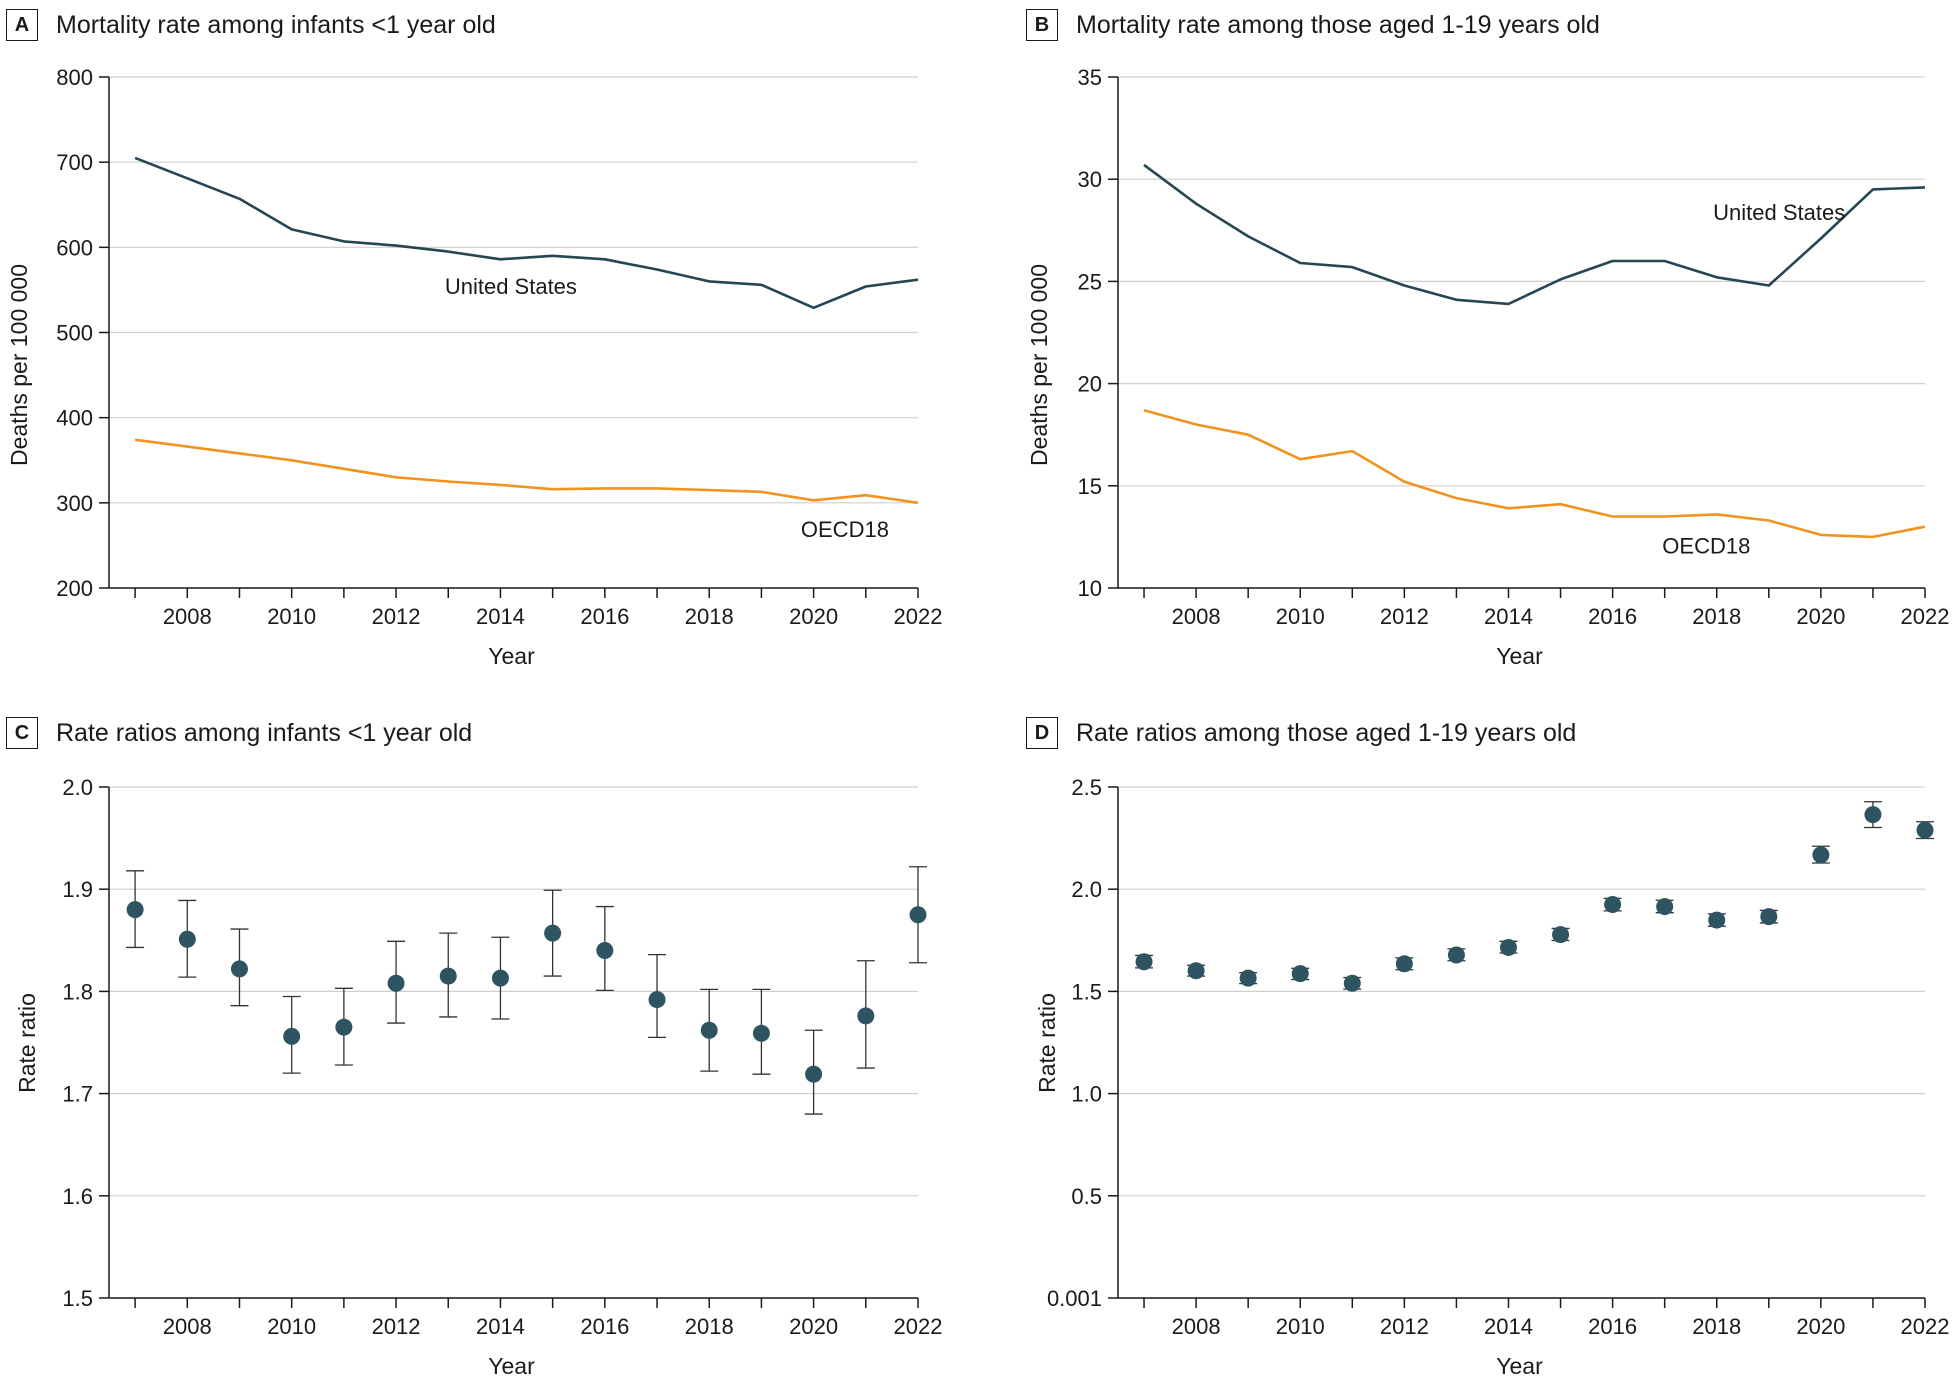 The height and width of the screenshot is (1377, 1954). What do you see at coordinates (1925, 616) in the screenshot?
I see `b-x-tick-label: 2022` at bounding box center [1925, 616].